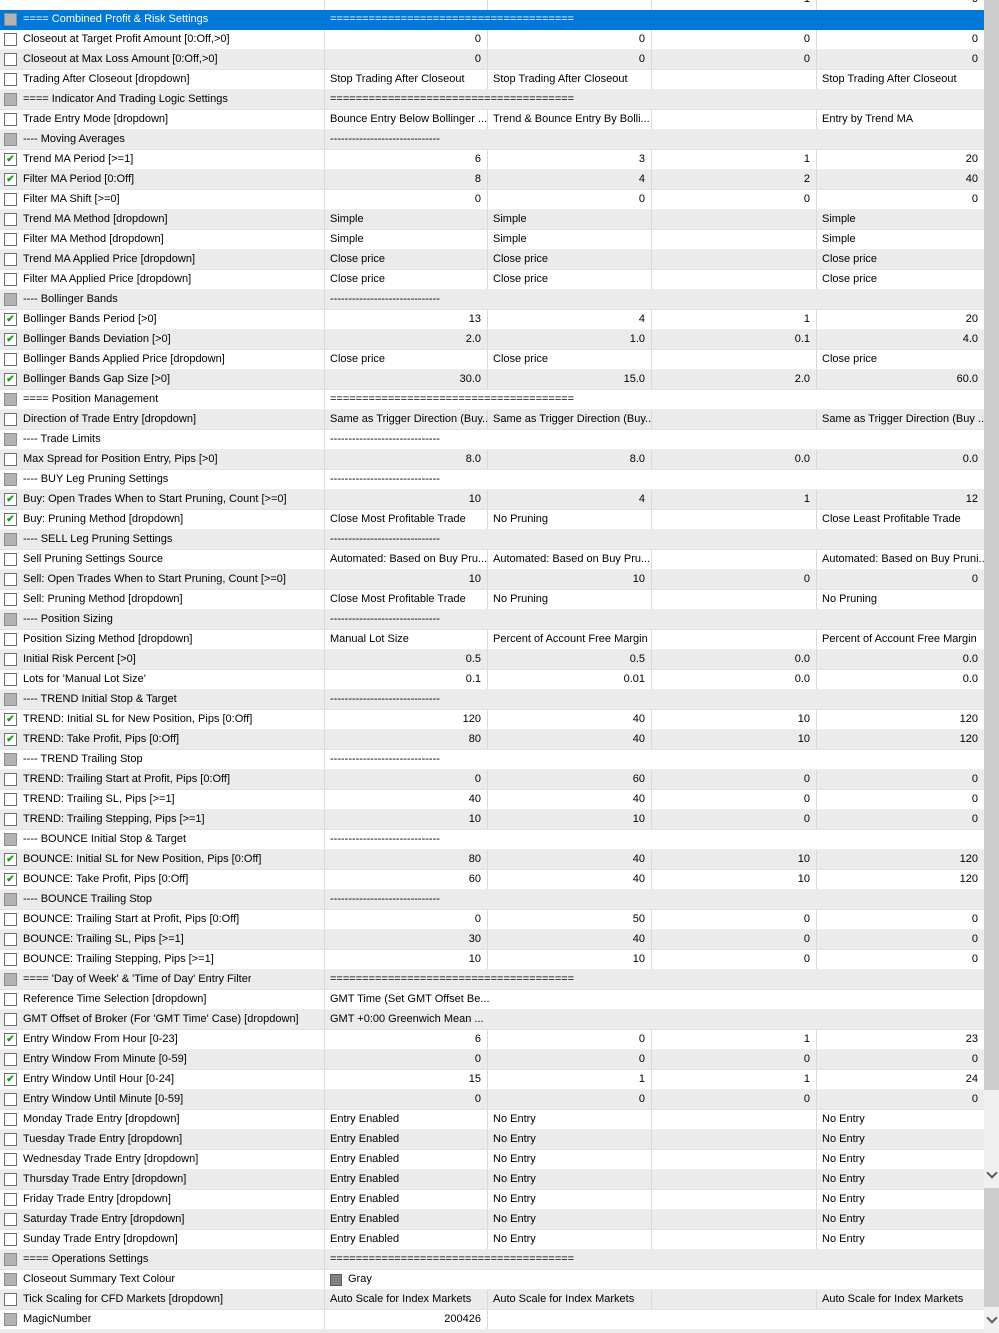  What do you see at coordinates (570, 779) in the screenshot?
I see `start-cell: 60` at bounding box center [570, 779].